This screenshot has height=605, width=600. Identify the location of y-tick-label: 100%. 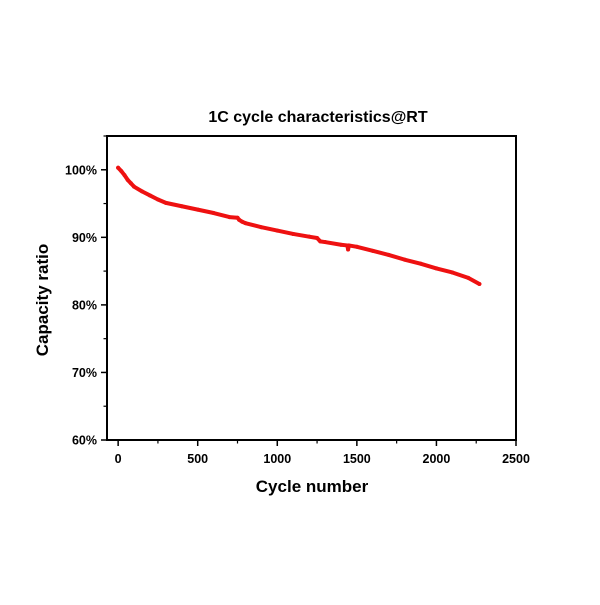
(81, 170).